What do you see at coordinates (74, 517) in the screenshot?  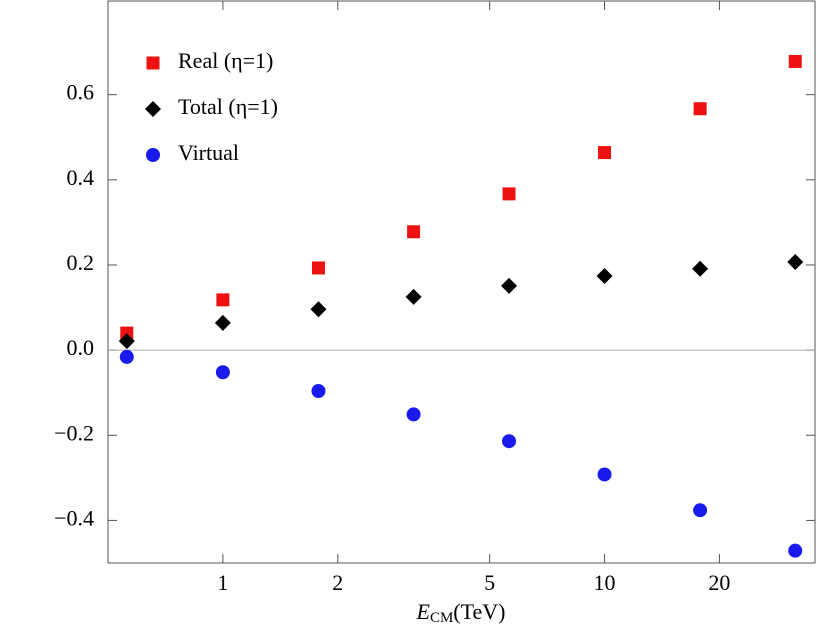 I see `y-tick-label: −0.4` at bounding box center [74, 517].